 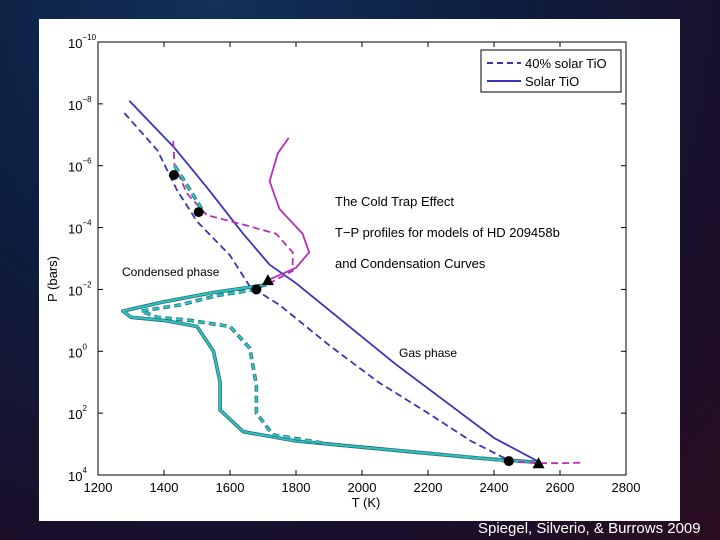 What do you see at coordinates (164, 487) in the screenshot?
I see `x-tick-label: 1400` at bounding box center [164, 487].